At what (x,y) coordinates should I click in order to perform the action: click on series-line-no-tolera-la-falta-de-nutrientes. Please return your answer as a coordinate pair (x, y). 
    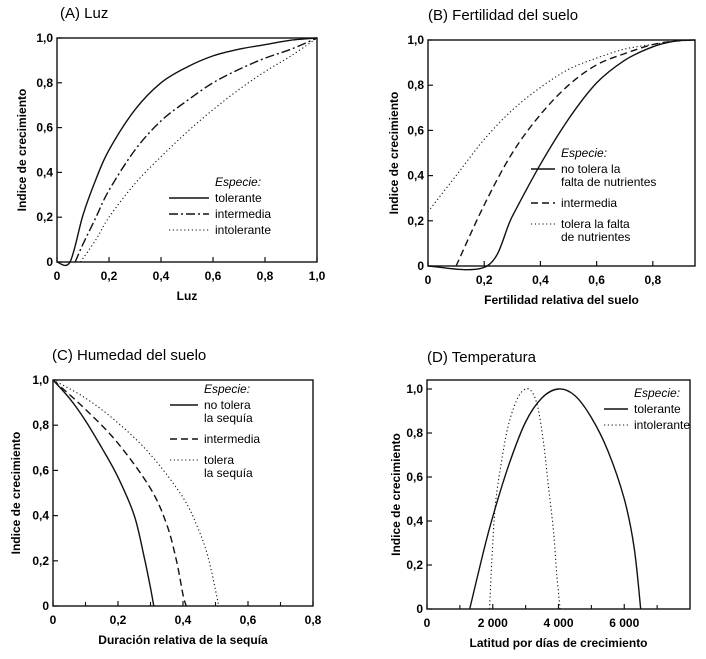
    Looking at the image, I should click on (561, 155).